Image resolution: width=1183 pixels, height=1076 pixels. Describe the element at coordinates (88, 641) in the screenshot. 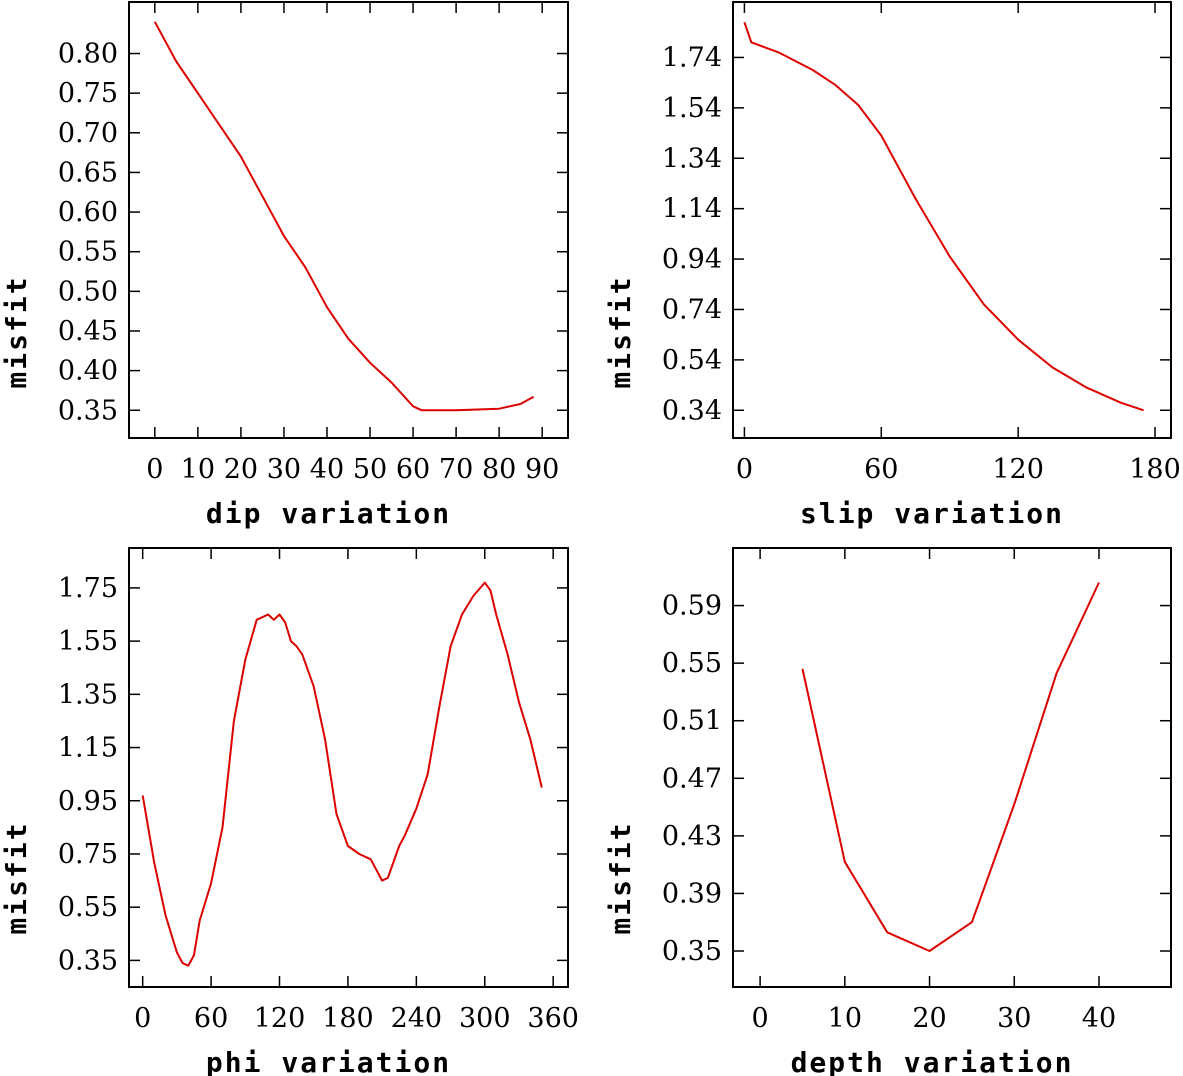

I see `y-tick-label: 1.55` at that location.